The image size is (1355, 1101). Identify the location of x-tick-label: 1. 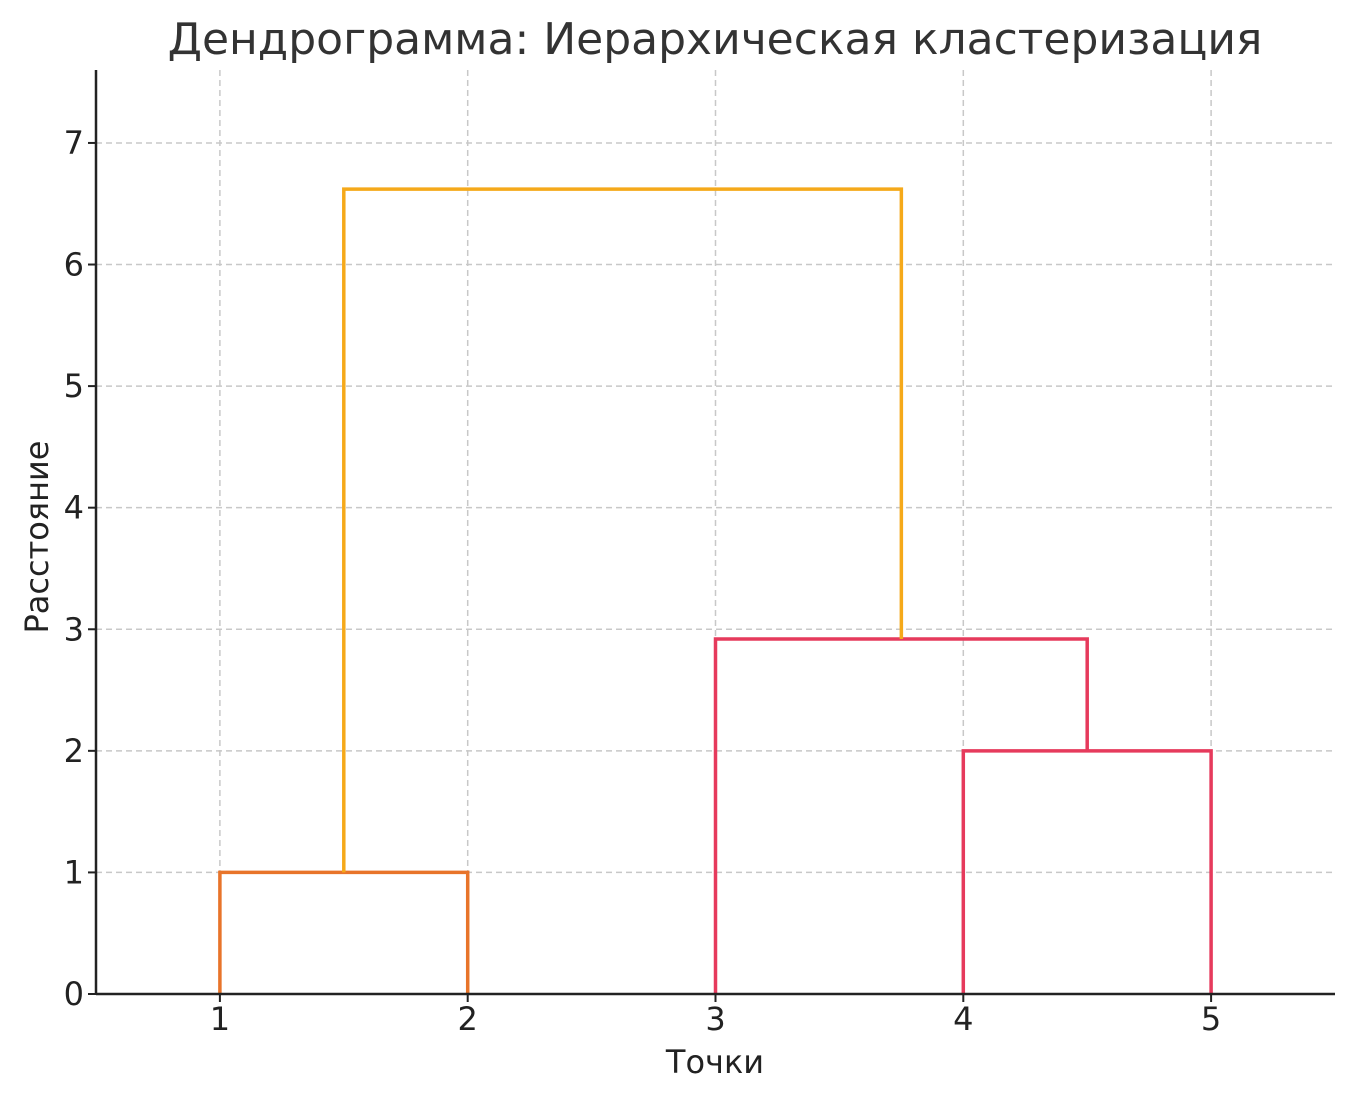
(220, 1019).